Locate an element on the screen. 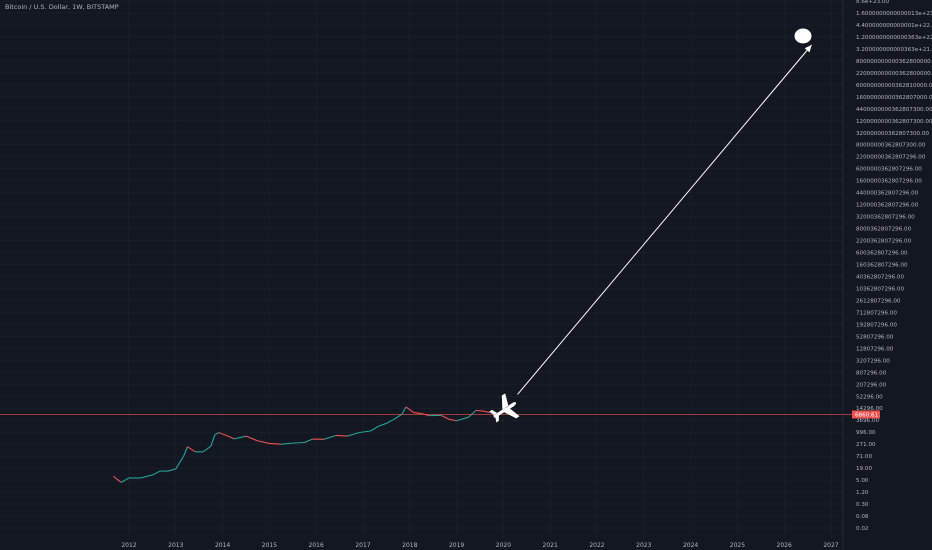  y-tick-label: 1200000000362807300.00 is located at coordinates (894, 122).